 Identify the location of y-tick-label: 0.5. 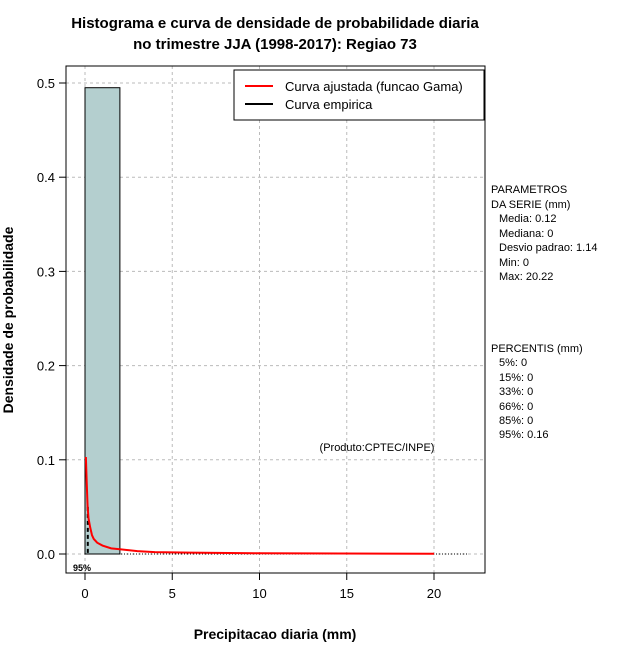
(46, 83).